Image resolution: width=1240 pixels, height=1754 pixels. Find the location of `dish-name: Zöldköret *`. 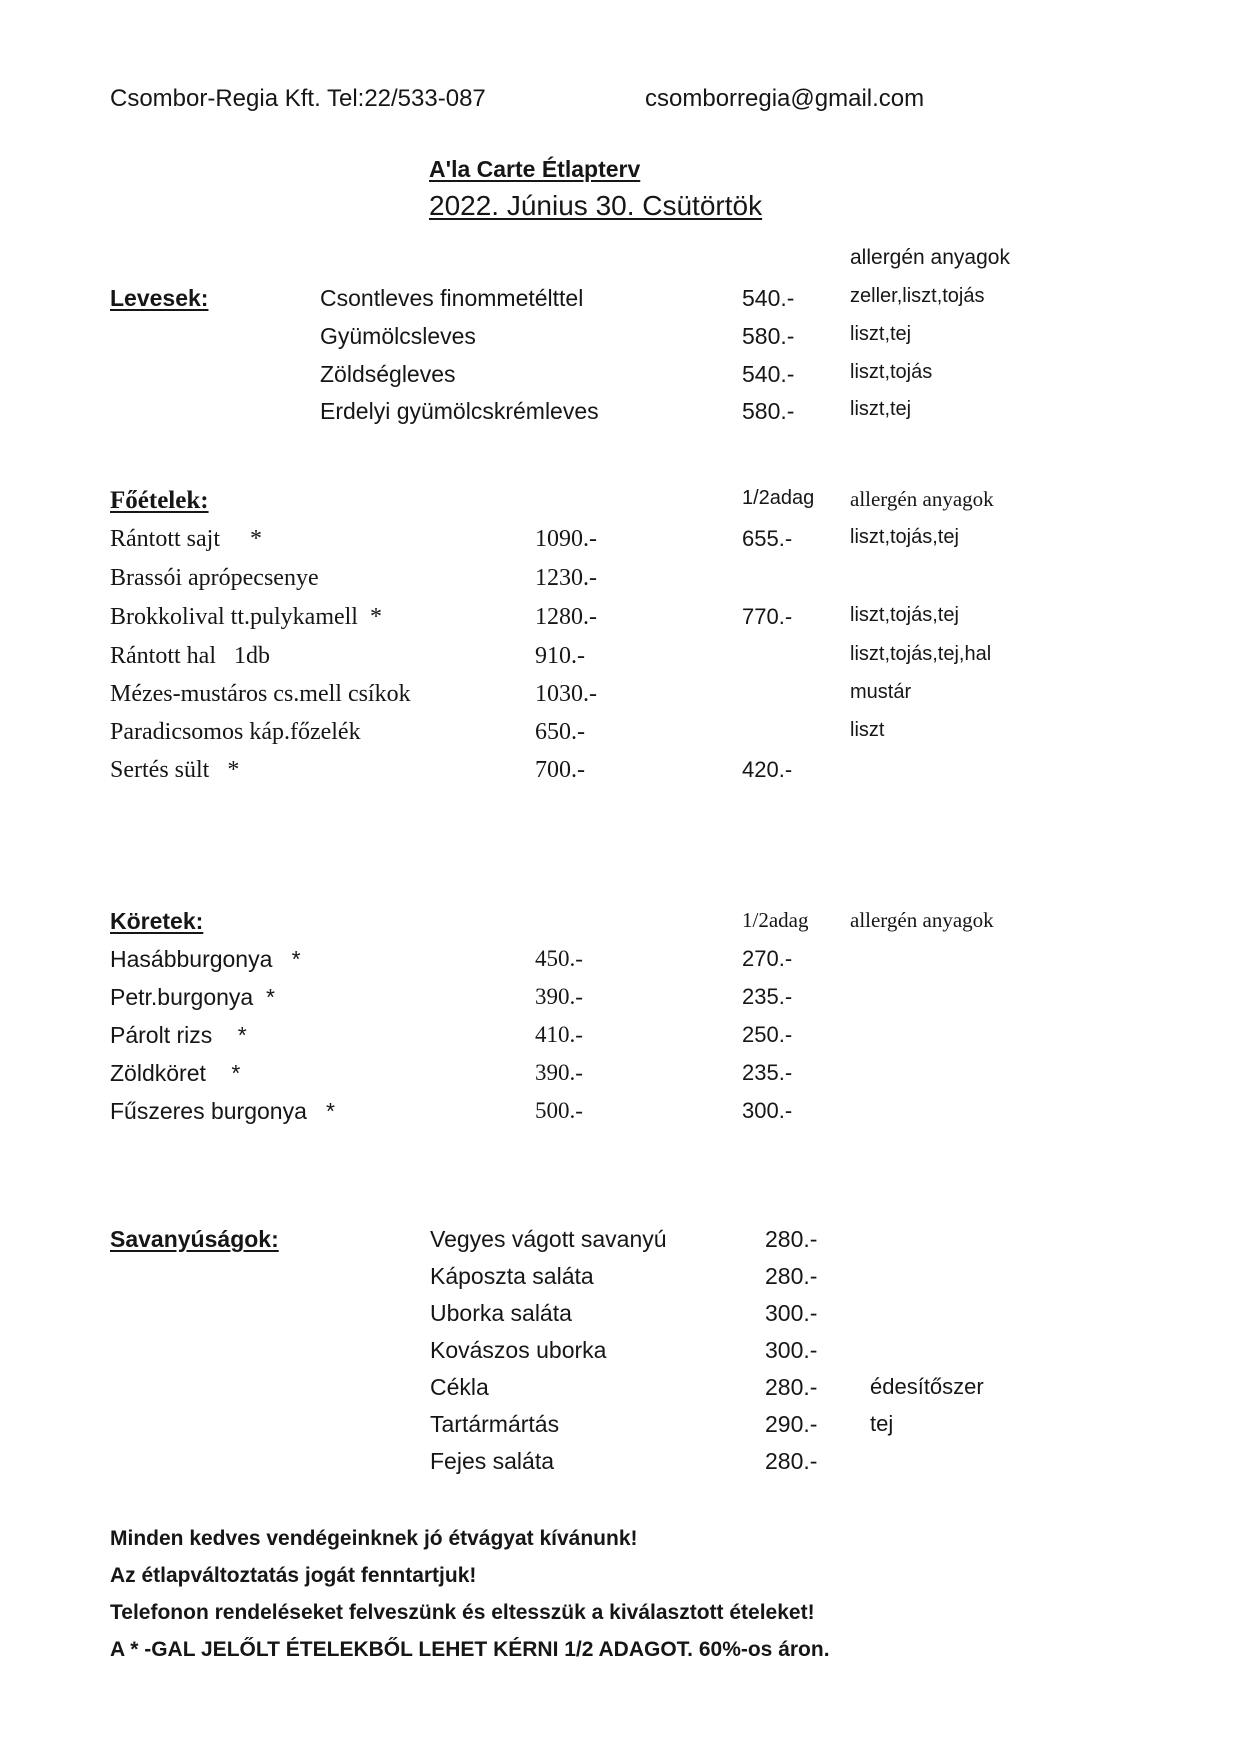

dish-name: Zöldköret * is located at coordinates (175, 1073).